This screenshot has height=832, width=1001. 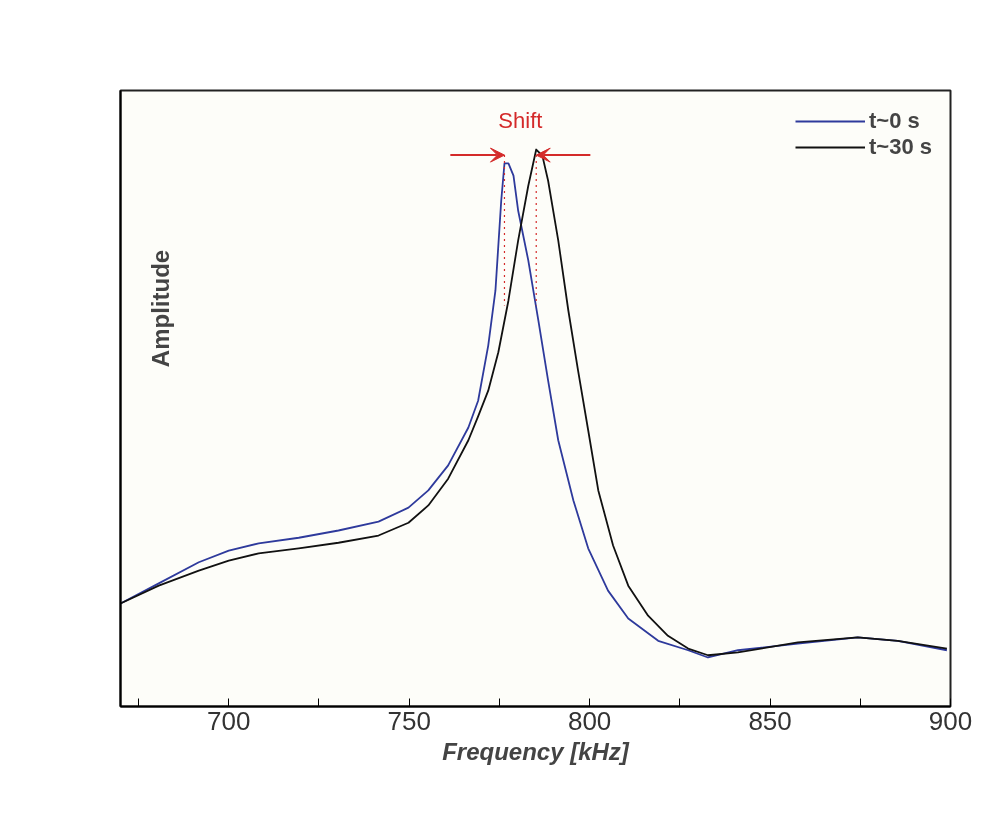 What do you see at coordinates (229, 720) in the screenshot?
I see `x-tick-label: 700` at bounding box center [229, 720].